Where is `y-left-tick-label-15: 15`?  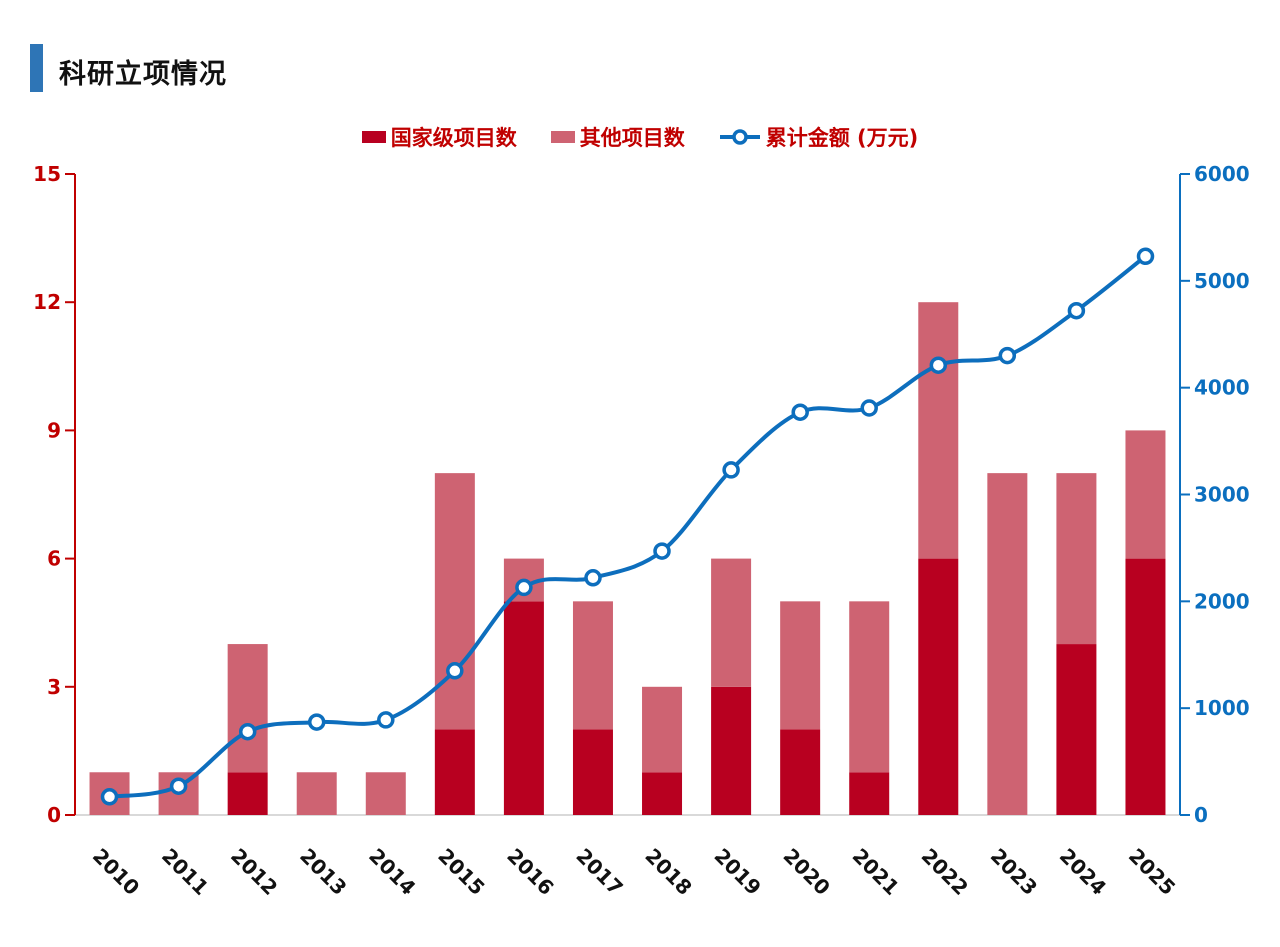 y-left-tick-label-15: 15 is located at coordinates (47, 174).